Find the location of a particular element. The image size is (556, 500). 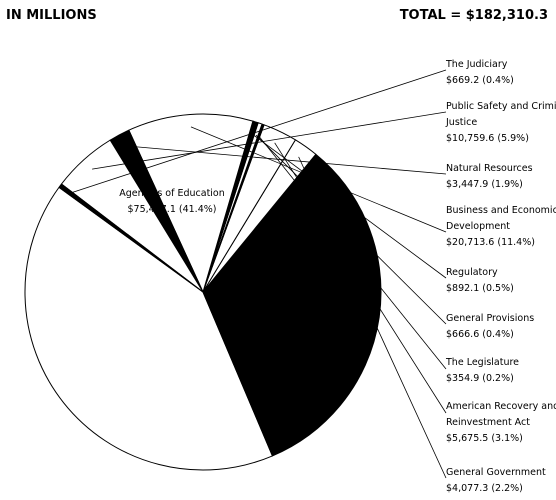

slice-label: The Judiciary $669.2 (0.4%) is located at coordinates (479, 72).